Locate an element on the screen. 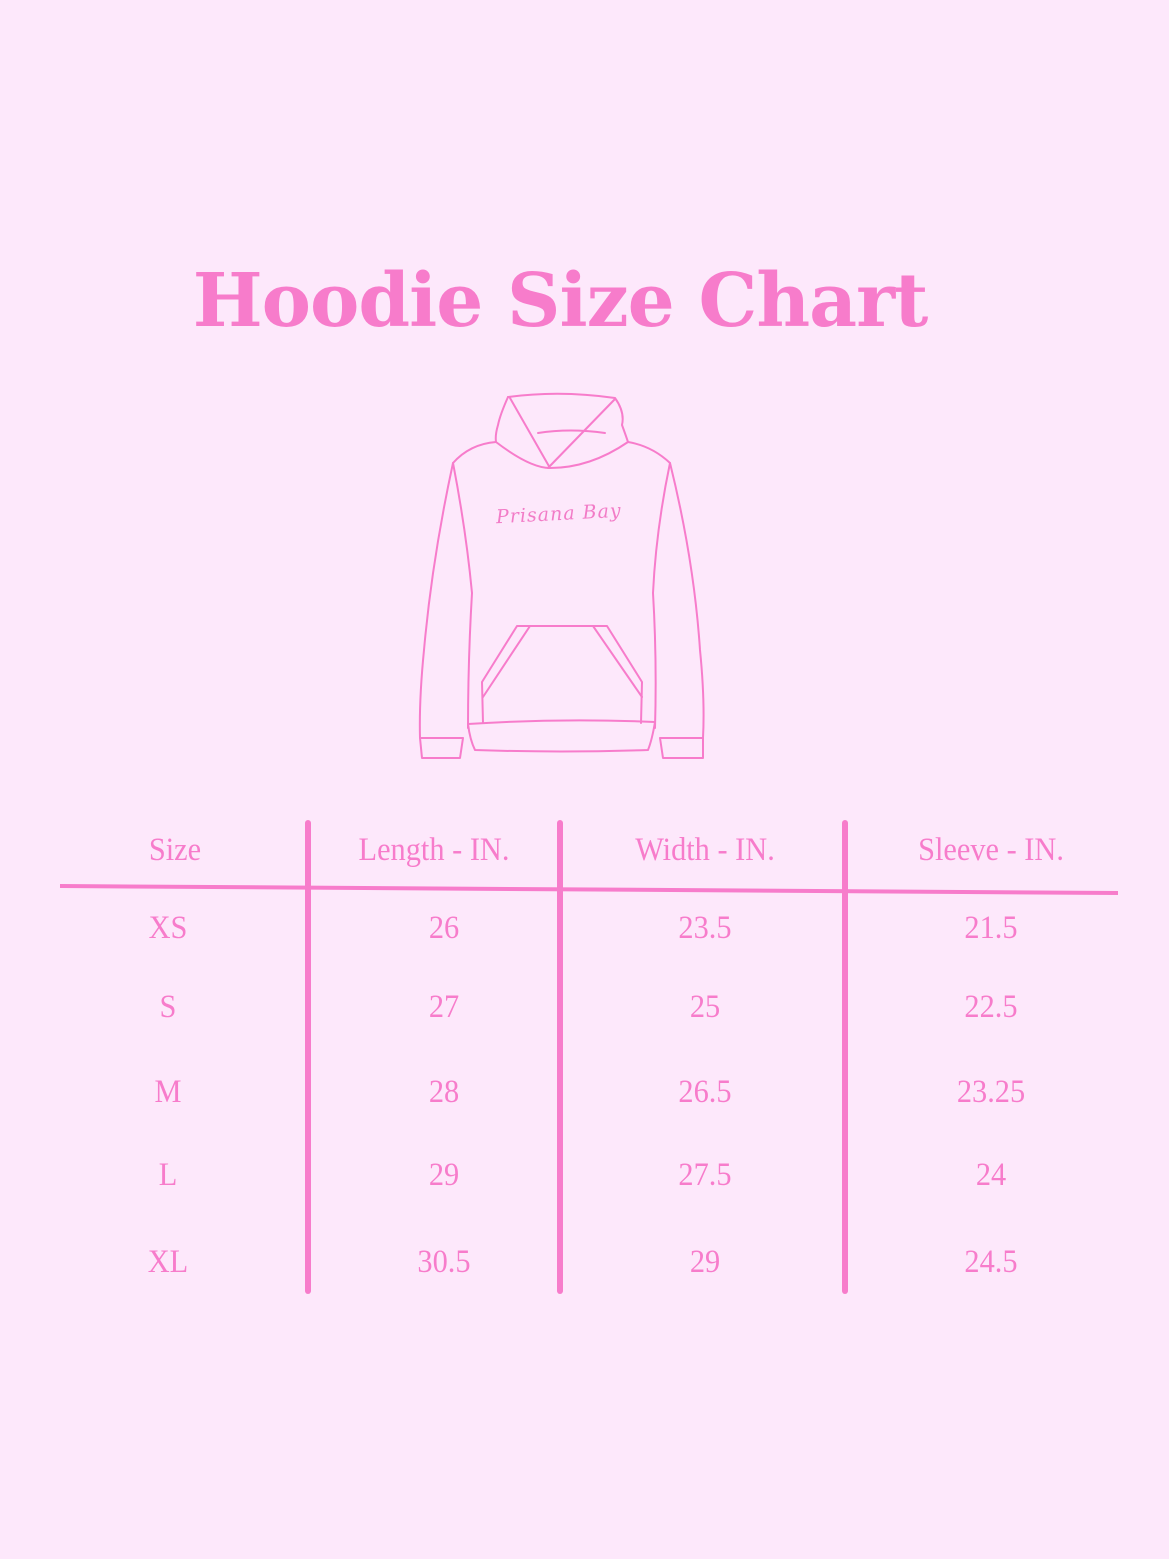 Image resolution: width=1169 pixels, height=1559 pixels. cell-sleeve: 23.25 is located at coordinates (991, 1092).